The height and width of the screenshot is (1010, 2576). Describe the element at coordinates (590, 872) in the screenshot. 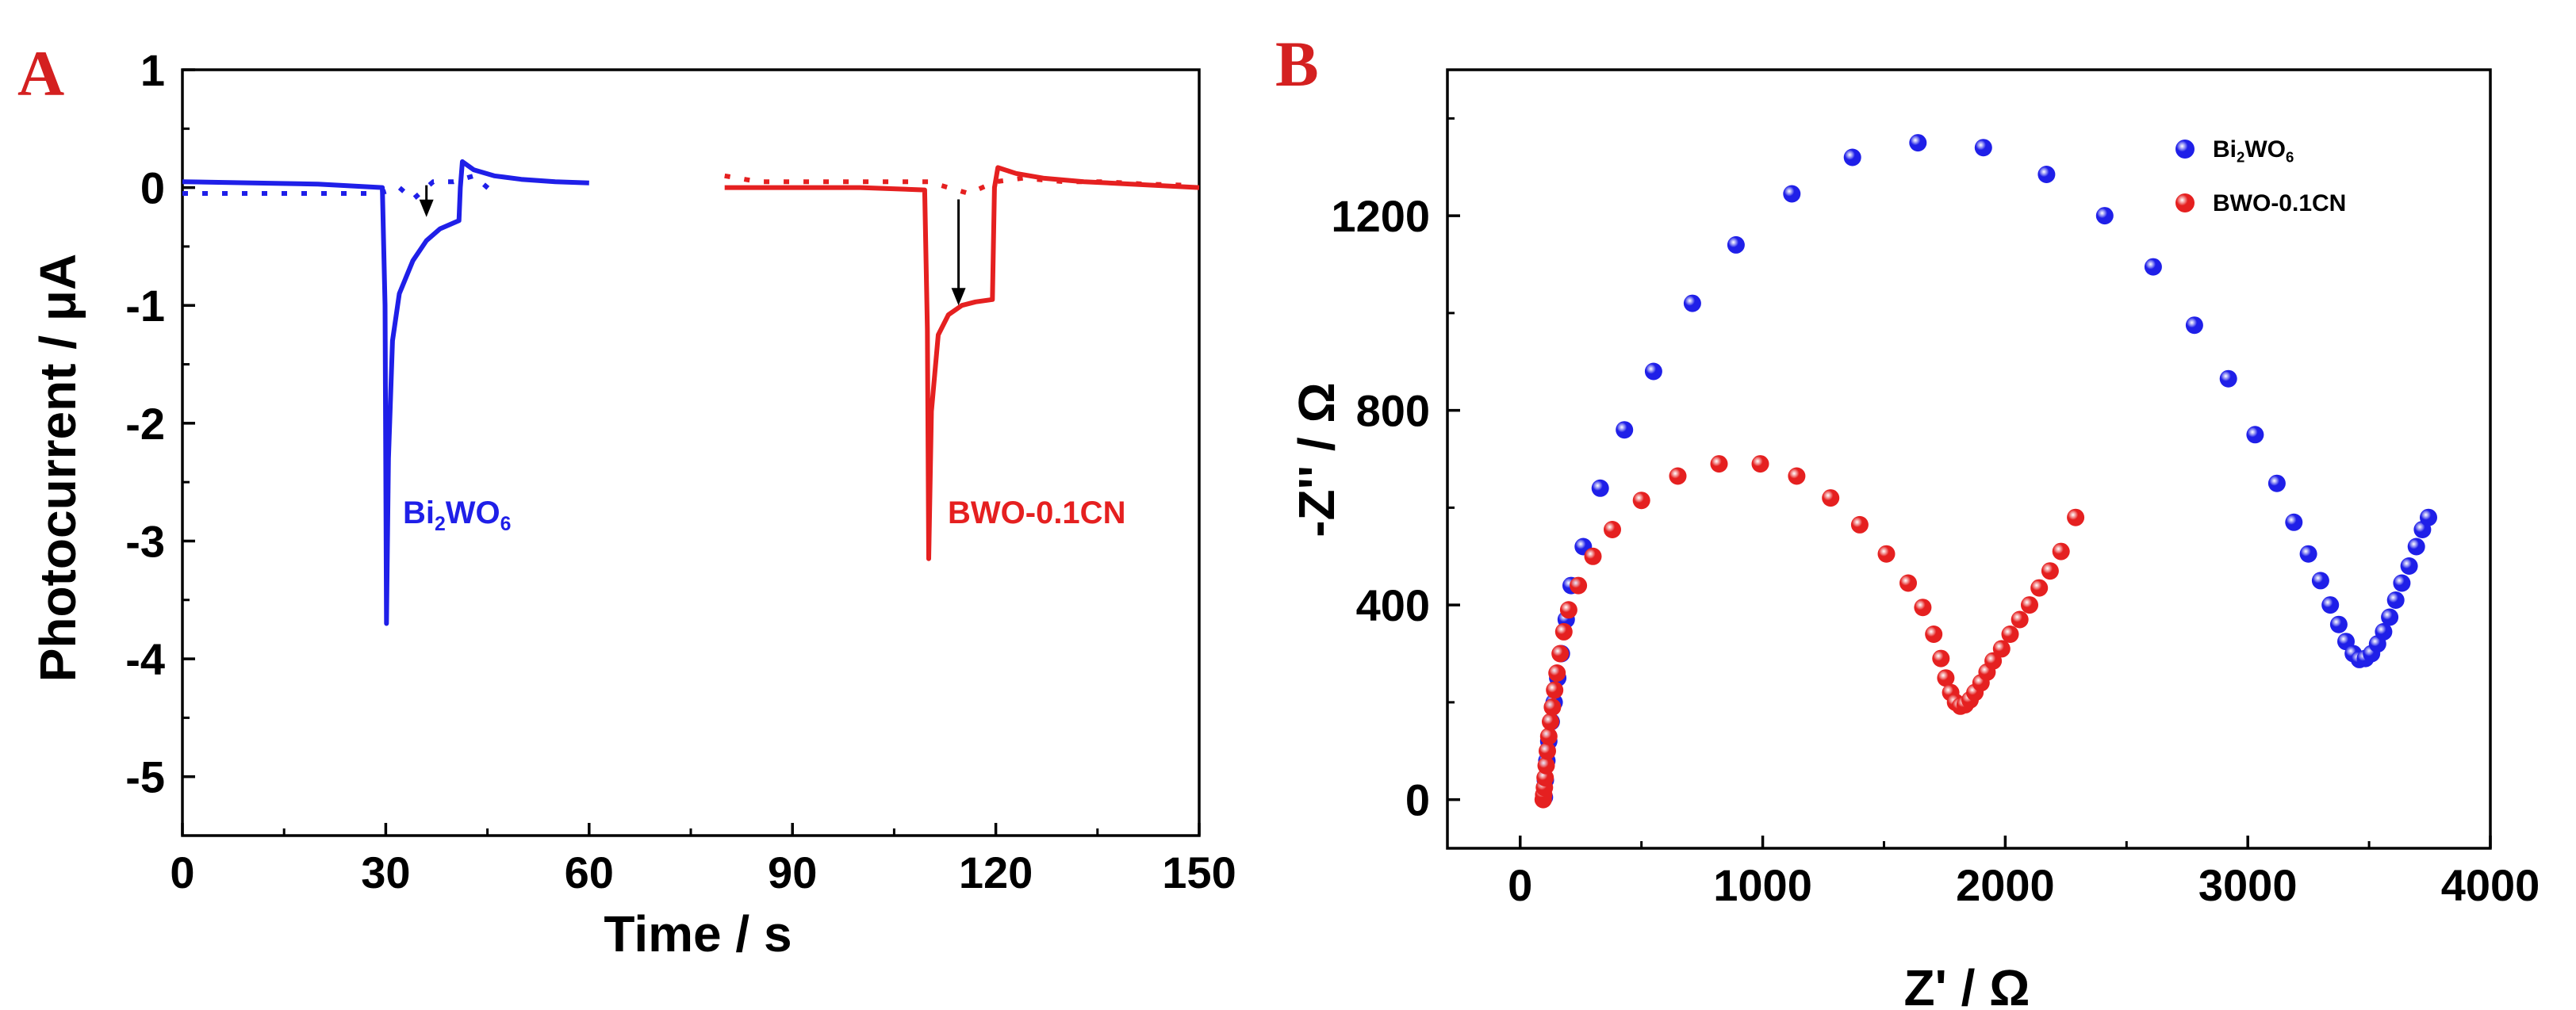

I see `panel-a-x-tick-label: 60` at that location.